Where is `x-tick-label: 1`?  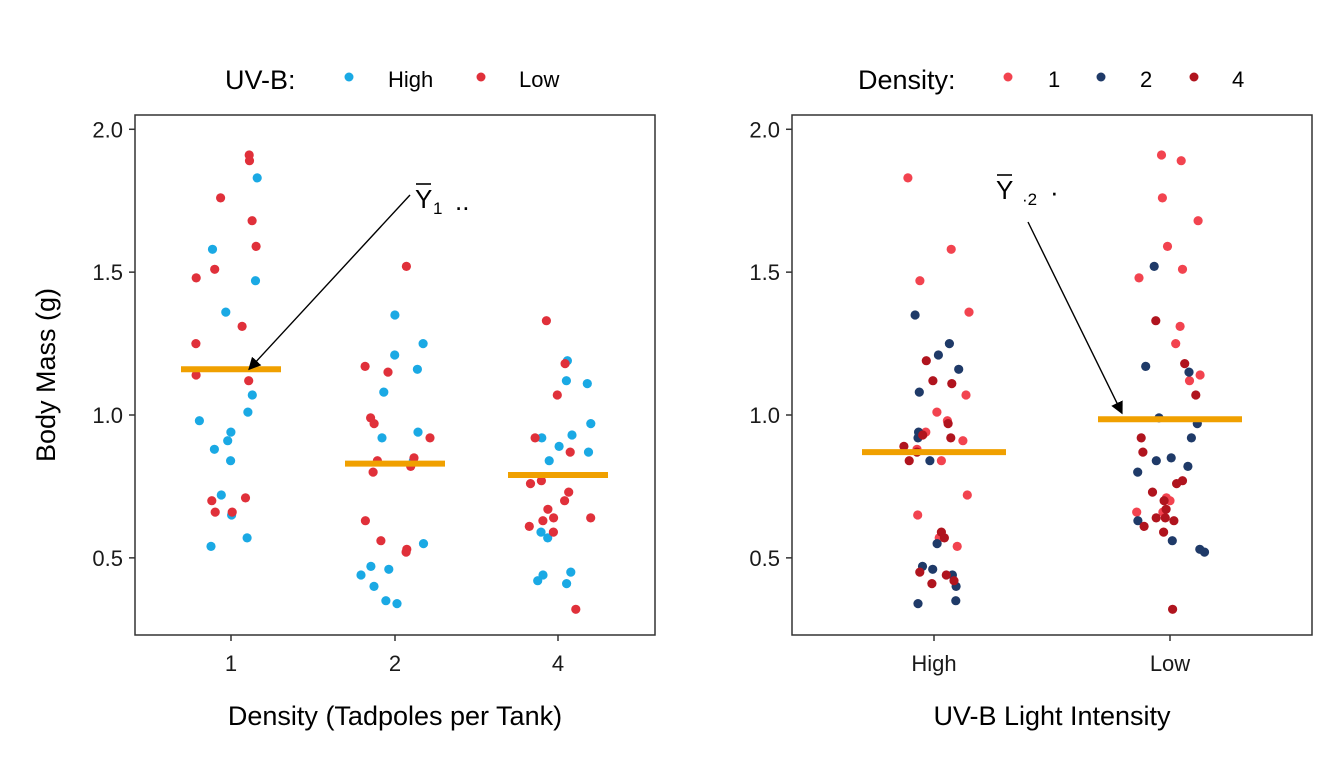
x-tick-label: 1 is located at coordinates (231, 663).